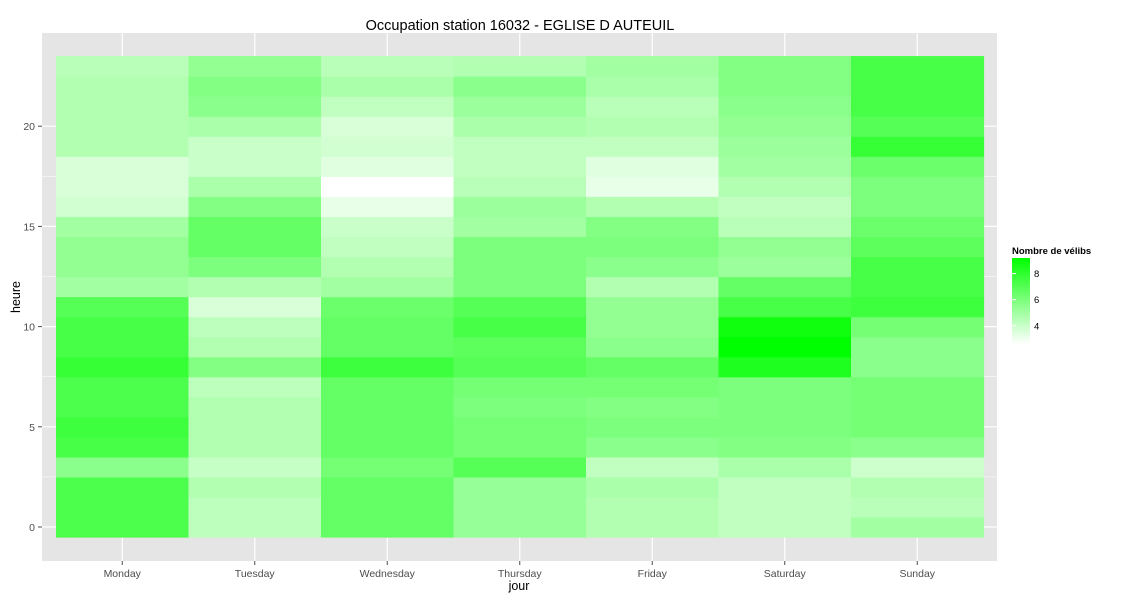  Describe the element at coordinates (1051, 251) in the screenshot. I see `legend-title: Nombre de vélibs` at that location.